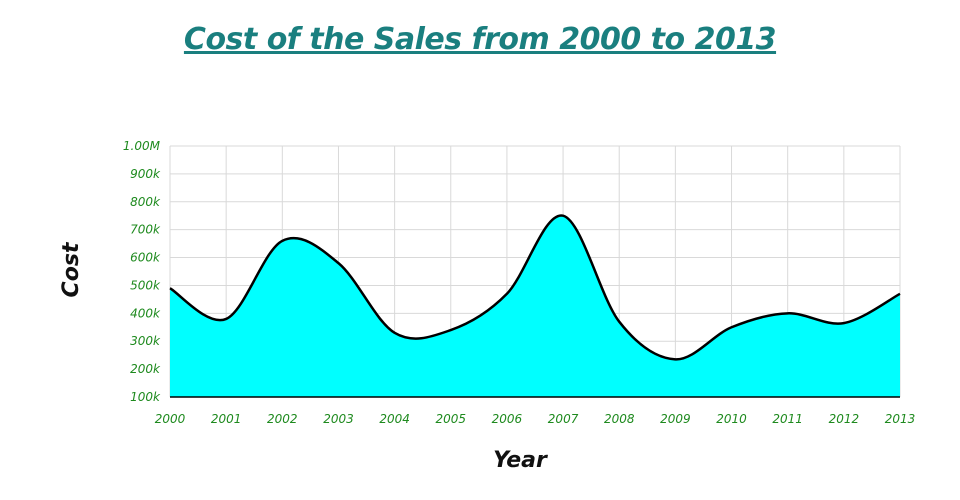  What do you see at coordinates (145, 369) in the screenshot?
I see `y-tick-label: 200k` at bounding box center [145, 369].